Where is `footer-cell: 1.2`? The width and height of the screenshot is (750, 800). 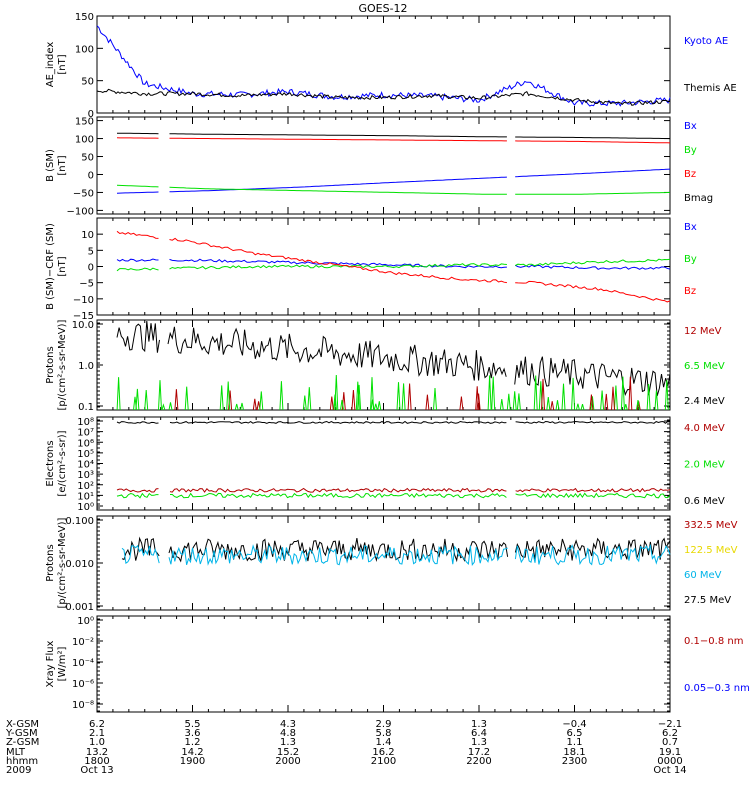 footer-cell: 1.2 is located at coordinates (193, 742).